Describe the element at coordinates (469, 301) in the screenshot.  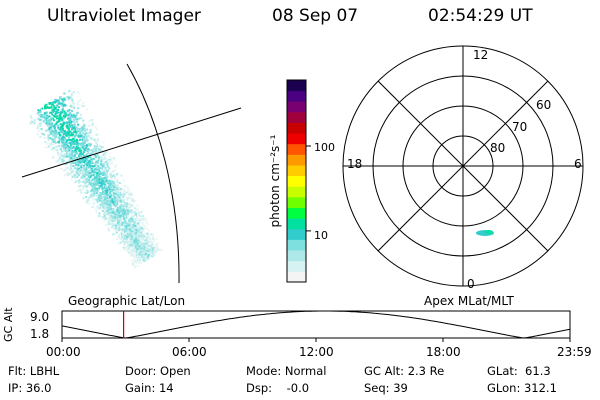
I see `apex-panel-label: Apex MLat/MLT` at that location.